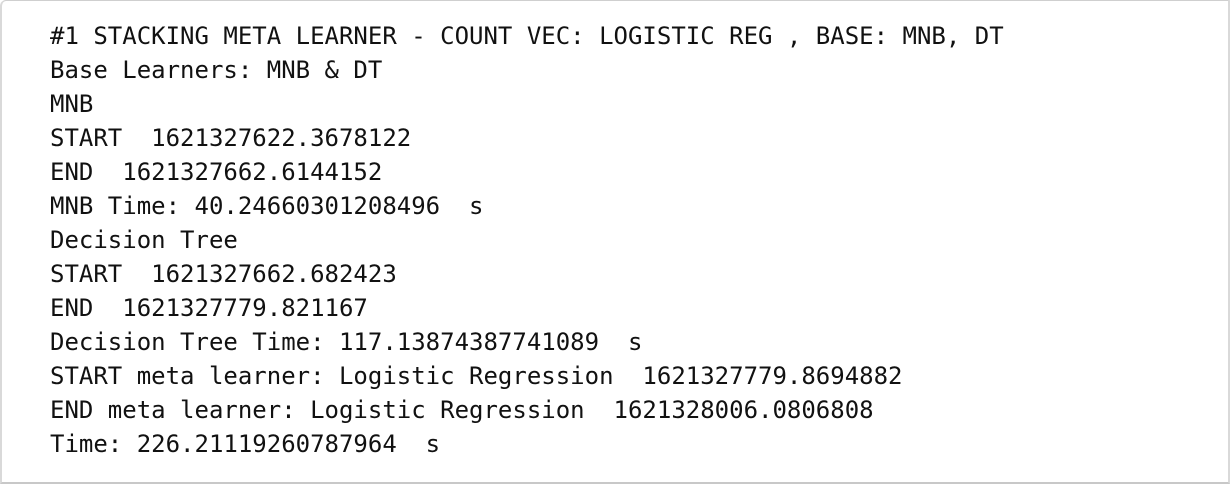  I want to click on output-line-mnb-time: MNB Time: 40.24660301208496 s, so click(267, 206).